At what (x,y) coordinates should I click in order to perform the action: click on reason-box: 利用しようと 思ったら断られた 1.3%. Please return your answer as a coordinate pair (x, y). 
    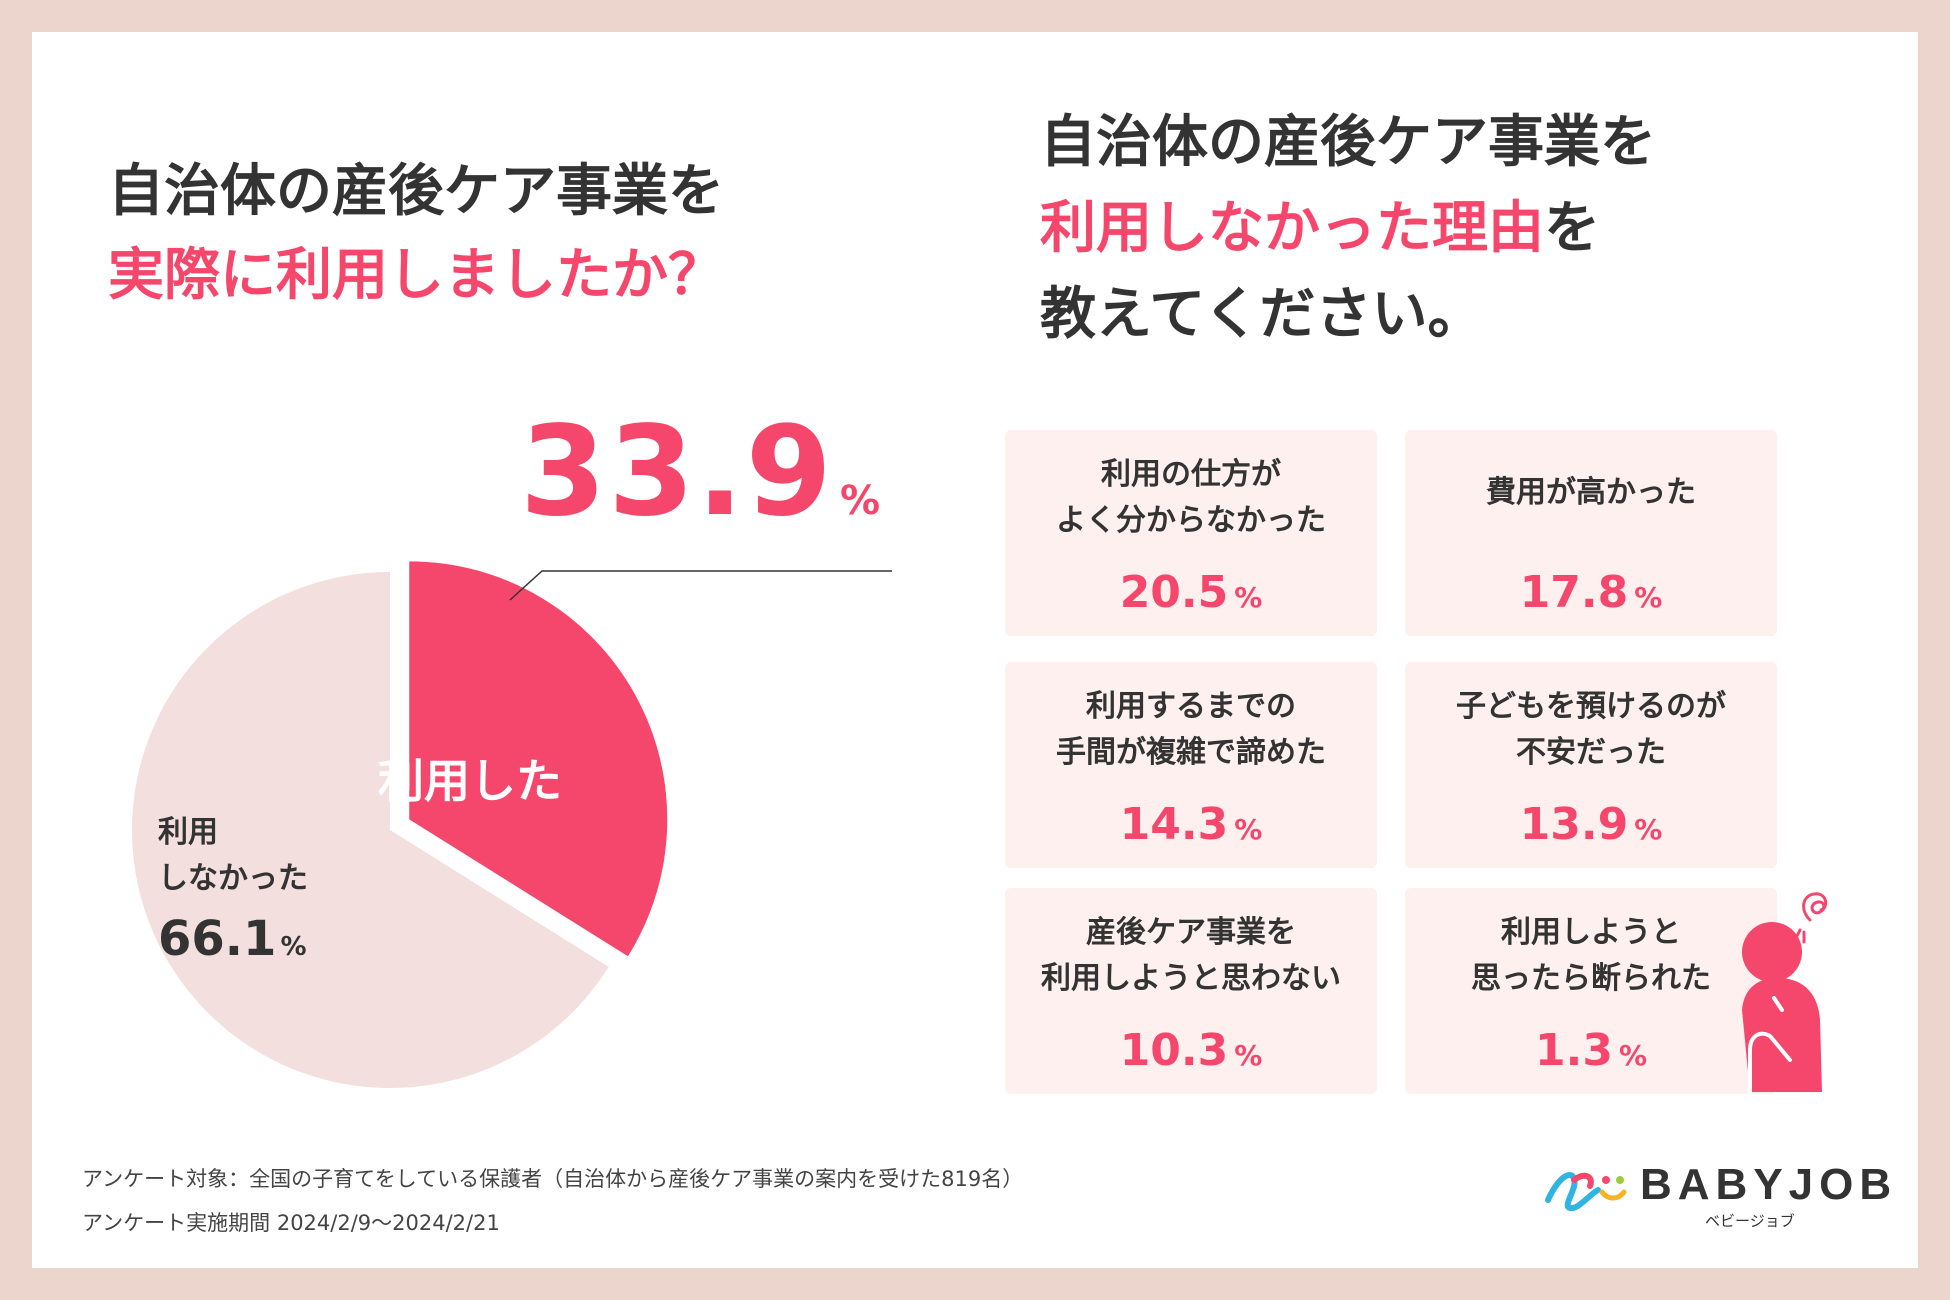
    Looking at the image, I should click on (1591, 991).